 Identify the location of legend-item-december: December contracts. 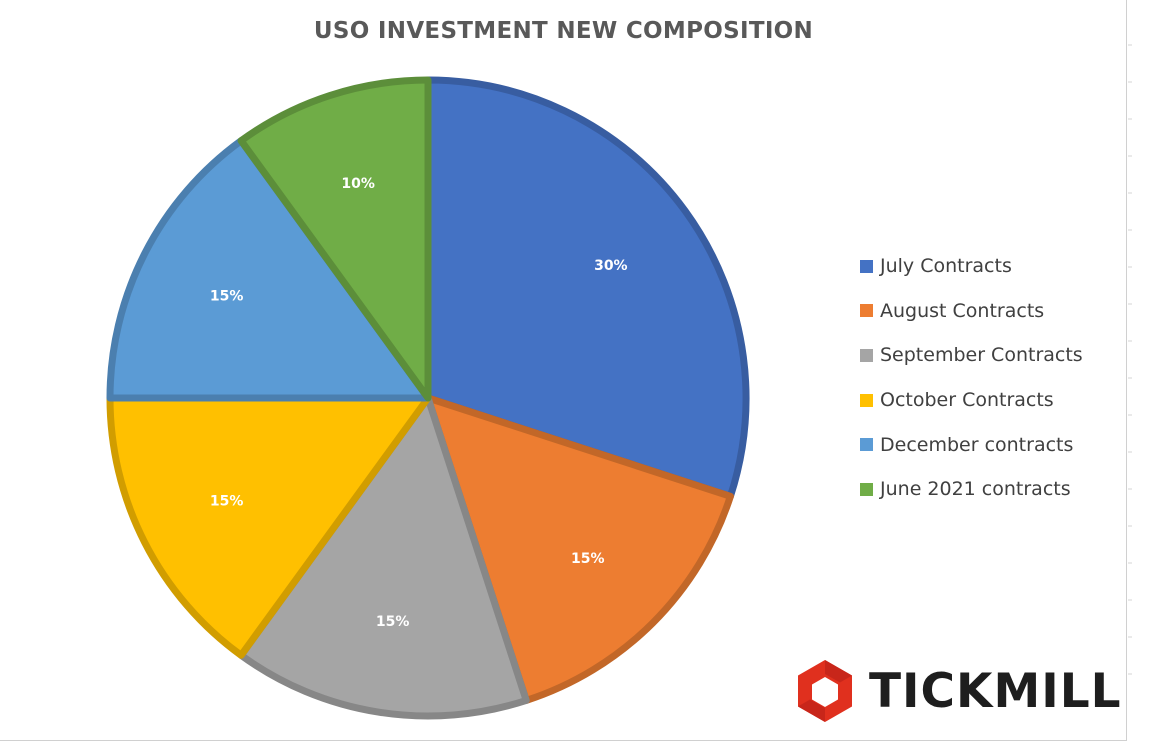
(971, 444).